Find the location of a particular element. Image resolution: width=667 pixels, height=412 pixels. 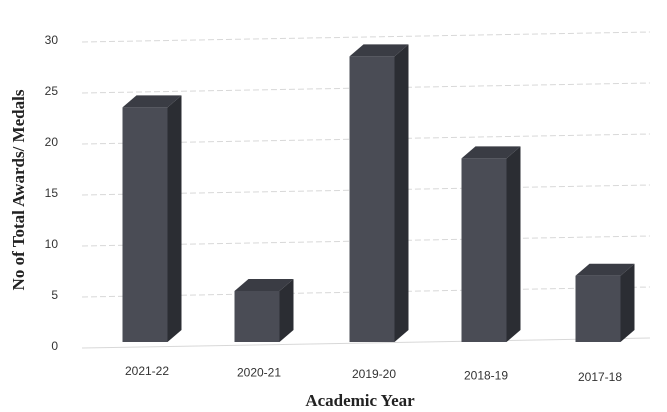

y-tick-label: 15 is located at coordinates (52, 193).